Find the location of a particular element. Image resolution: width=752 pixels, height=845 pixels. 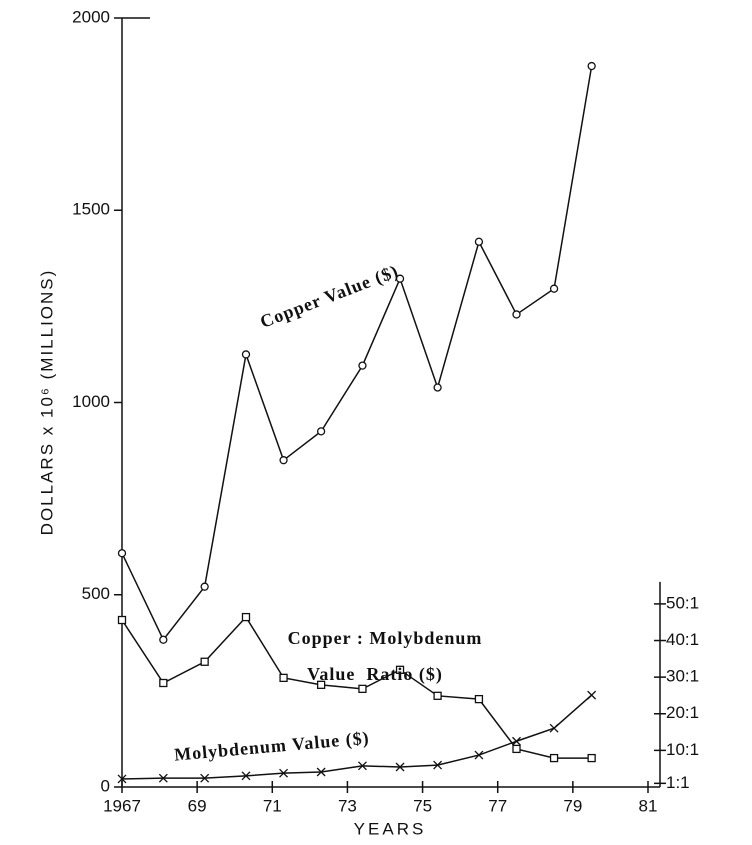

y2-tick-label: 20:1 is located at coordinates (682, 712).